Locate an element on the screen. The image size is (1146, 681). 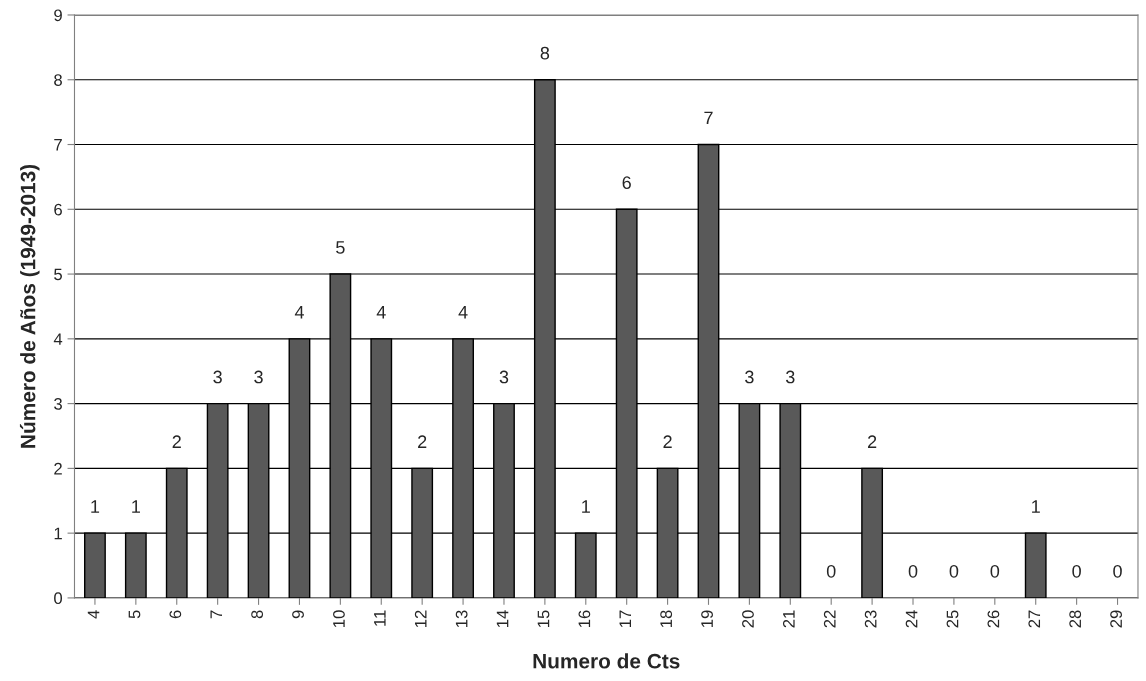
x-tick-label: 5 is located at coordinates (134, 614).